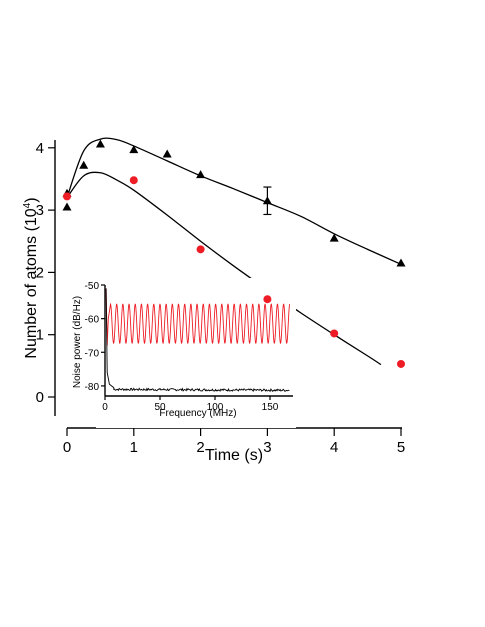  I want to click on y-axis-title: Number of atoms (104), so click(31, 277).